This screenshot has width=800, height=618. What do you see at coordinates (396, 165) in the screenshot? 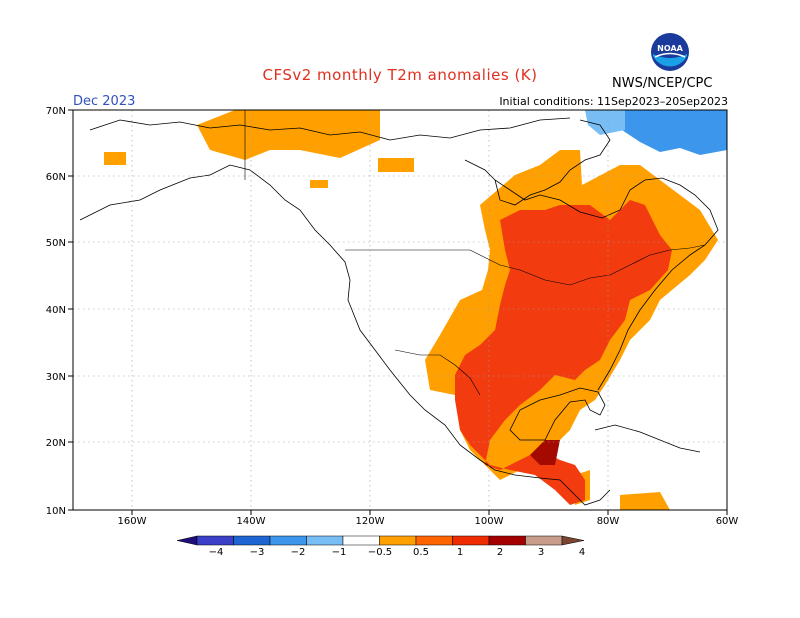
I see `anomaly-north-canada-patch2` at bounding box center [396, 165].